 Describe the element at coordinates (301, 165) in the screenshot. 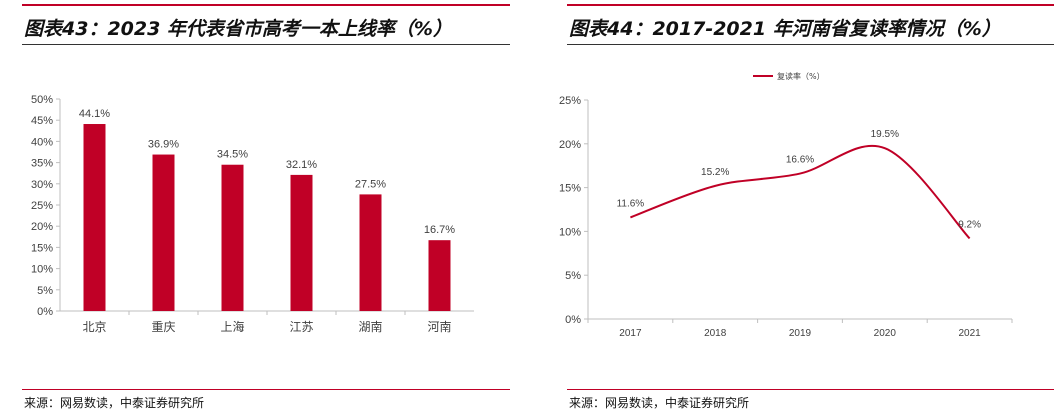

I see `bar-data-label: 32.1%` at that location.